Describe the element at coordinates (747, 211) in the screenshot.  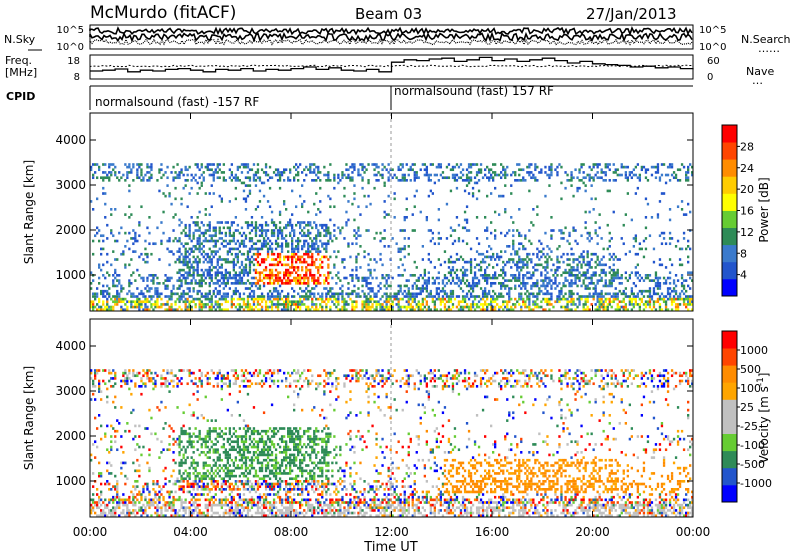
I see `power-colorbar-tick-label: 16` at that location.